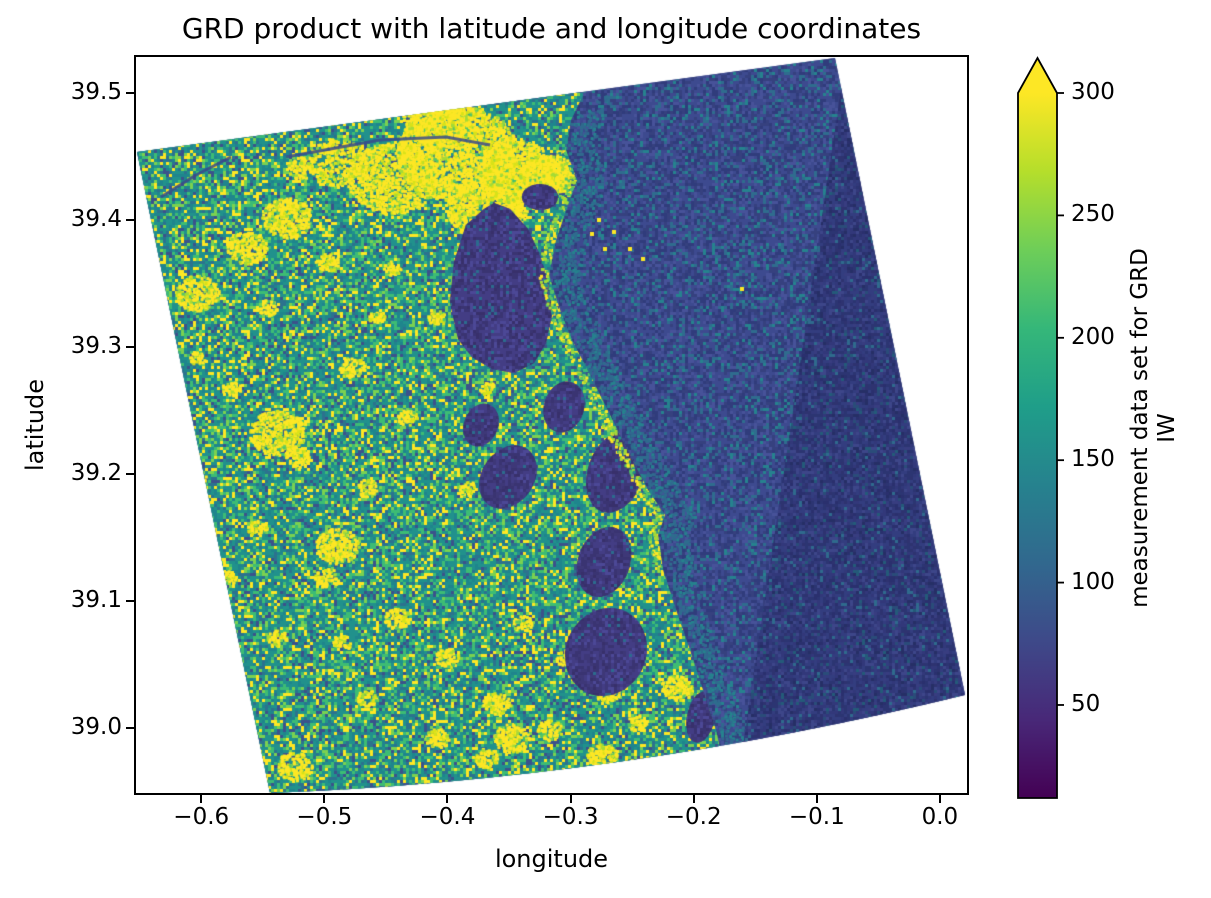 The image size is (1211, 898). I want to click on y-tick-label: 39.1, so click(96, 600).